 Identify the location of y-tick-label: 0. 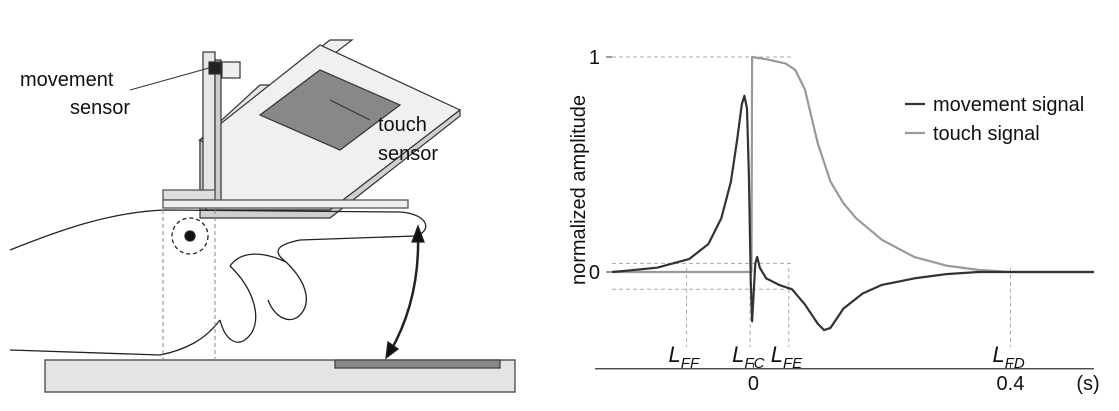
(594, 273).